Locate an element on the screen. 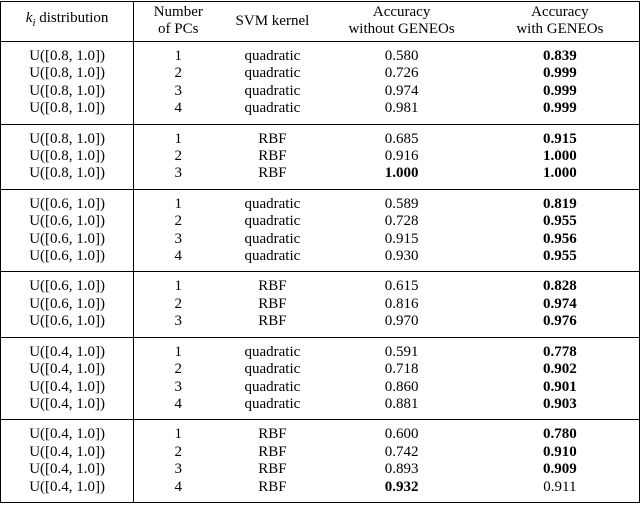  table-row: U([0.4, 1.0]) 1 quadratic 0.591 0.778 is located at coordinates (320, 349).